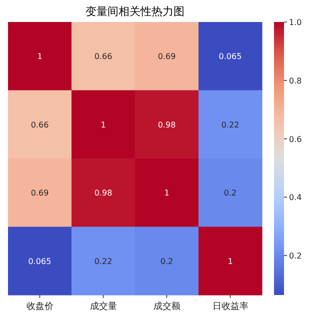 This screenshot has height=320, width=320. What do you see at coordinates (295, 256) in the screenshot?
I see `color-bar-label: 0.2` at bounding box center [295, 256].